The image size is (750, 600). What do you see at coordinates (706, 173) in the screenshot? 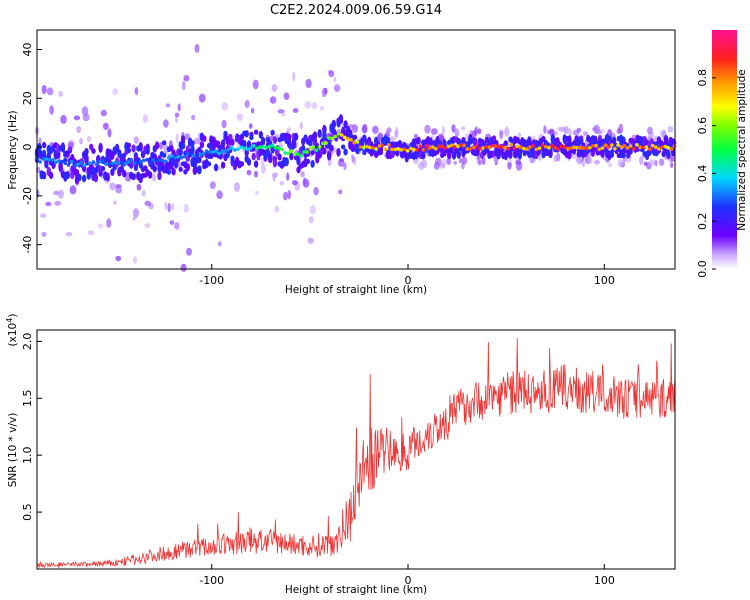
I see `colorbar-ticks: 0.0 0.2 0.4 0.6 0.8` at bounding box center [706, 173].